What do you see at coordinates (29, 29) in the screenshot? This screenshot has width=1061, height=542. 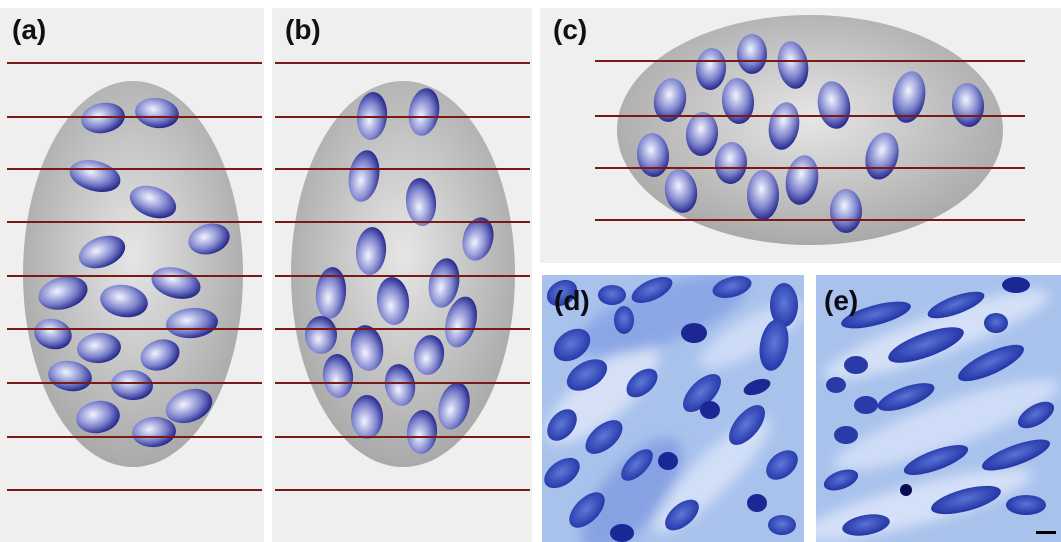 I see `panel-label-a: (a)` at bounding box center [29, 29].